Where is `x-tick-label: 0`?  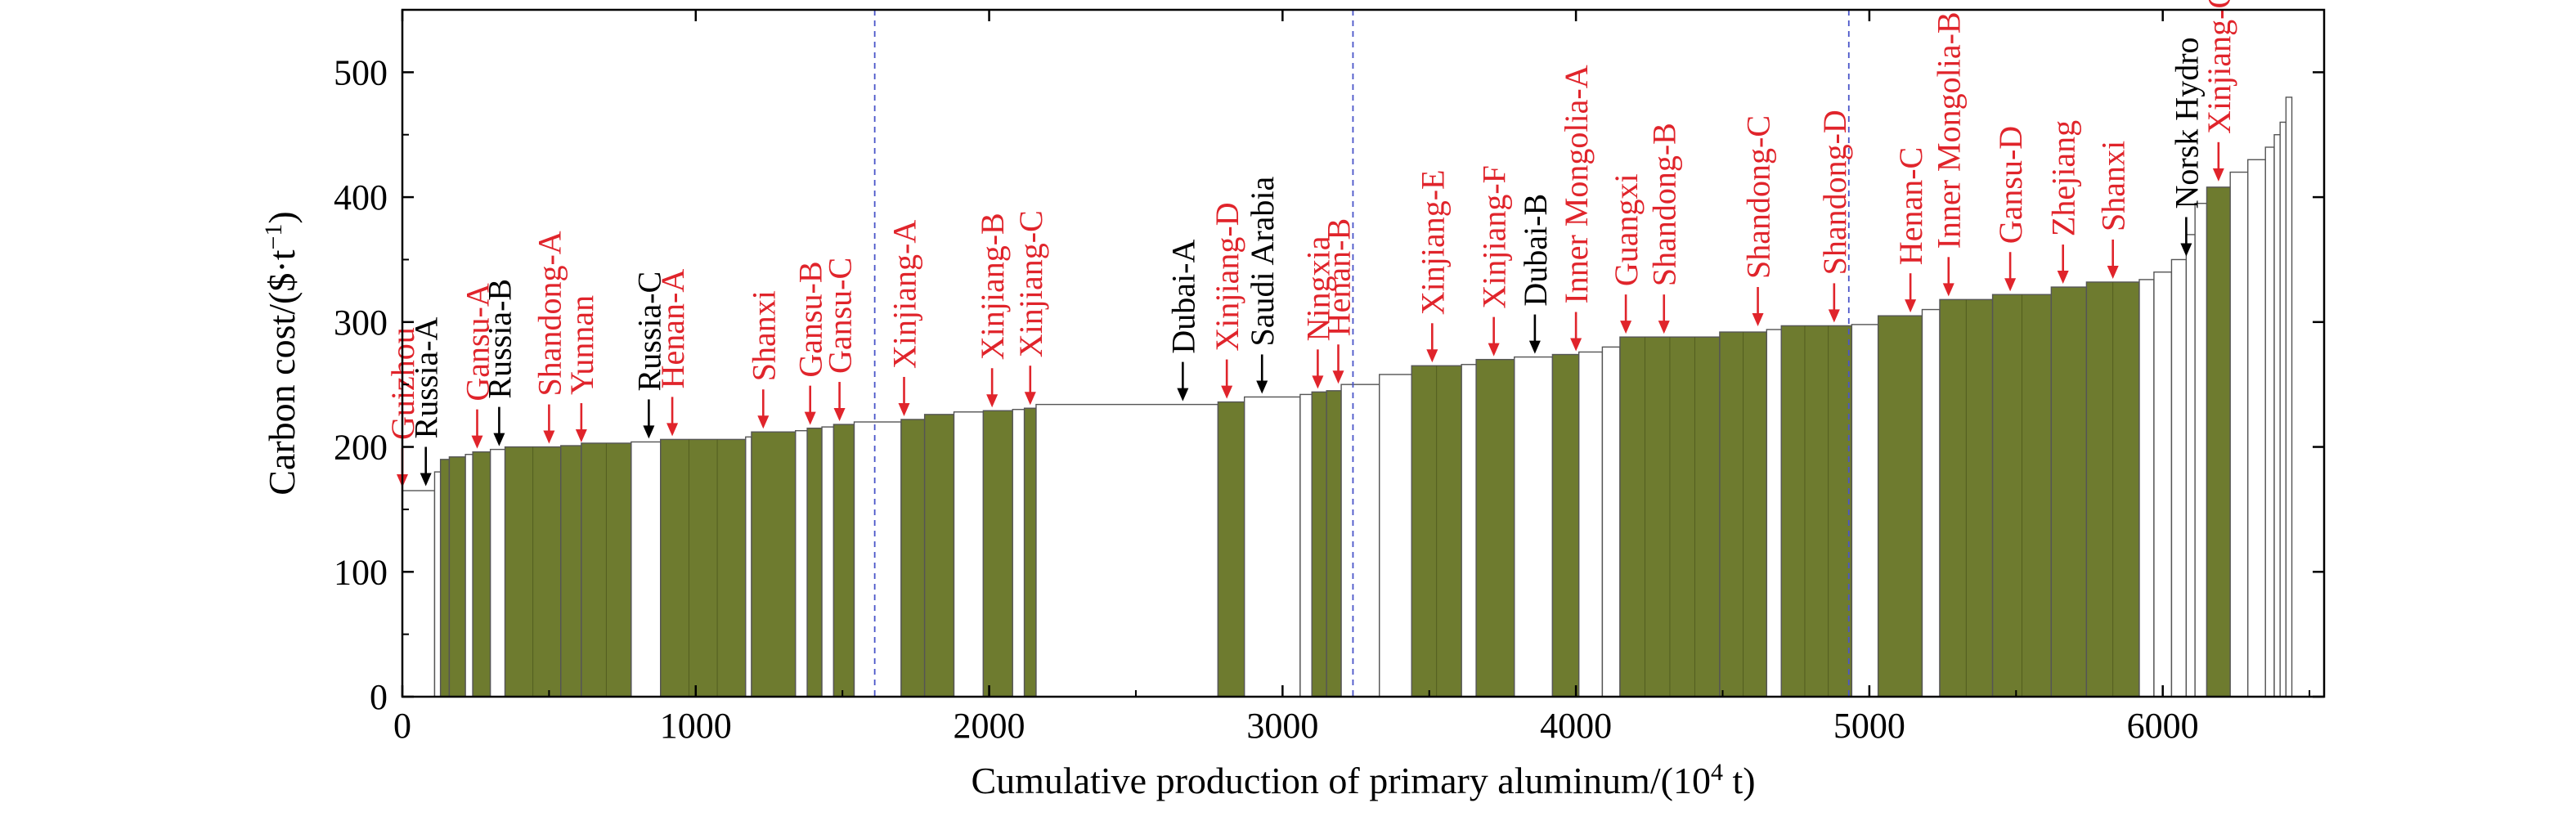 x-tick-label: 0 is located at coordinates (402, 726).